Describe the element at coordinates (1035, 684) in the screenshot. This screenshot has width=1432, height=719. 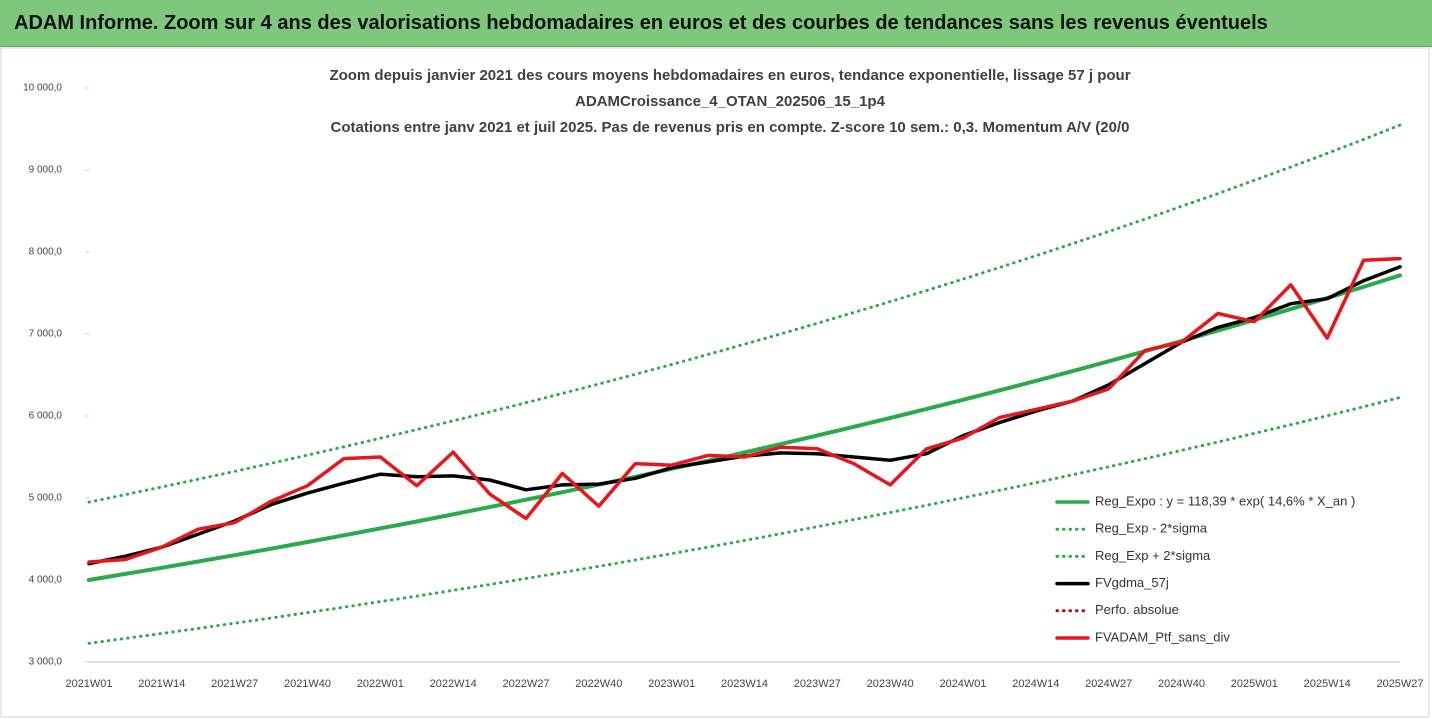
I see `x-tick-label: 2024W14` at that location.